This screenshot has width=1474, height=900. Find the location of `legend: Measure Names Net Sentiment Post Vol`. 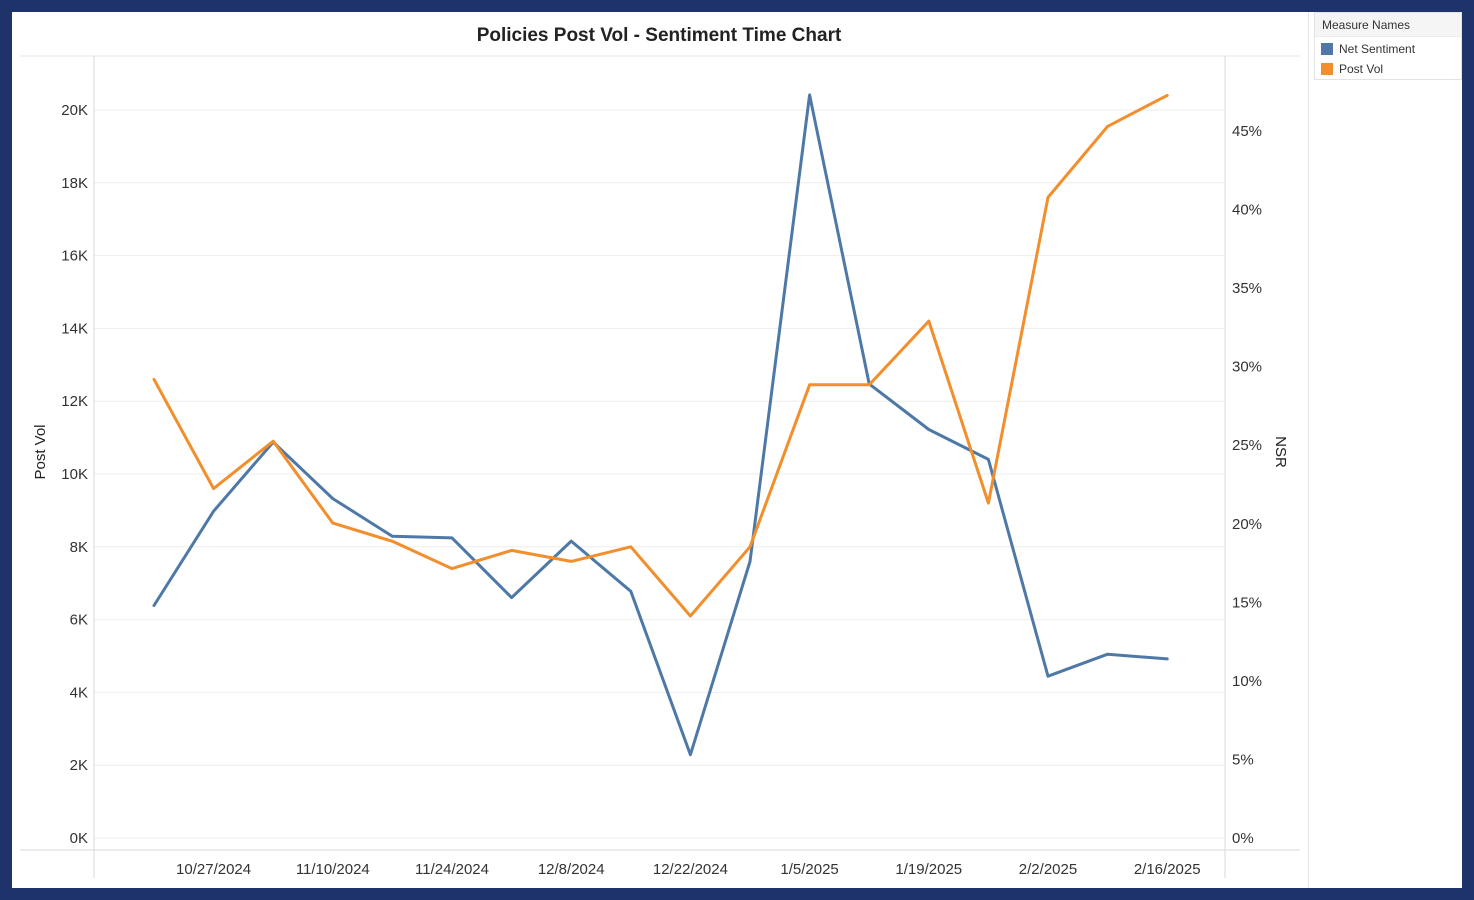

legend: Measure Names Net Sentiment Post Vol is located at coordinates (1388, 46).